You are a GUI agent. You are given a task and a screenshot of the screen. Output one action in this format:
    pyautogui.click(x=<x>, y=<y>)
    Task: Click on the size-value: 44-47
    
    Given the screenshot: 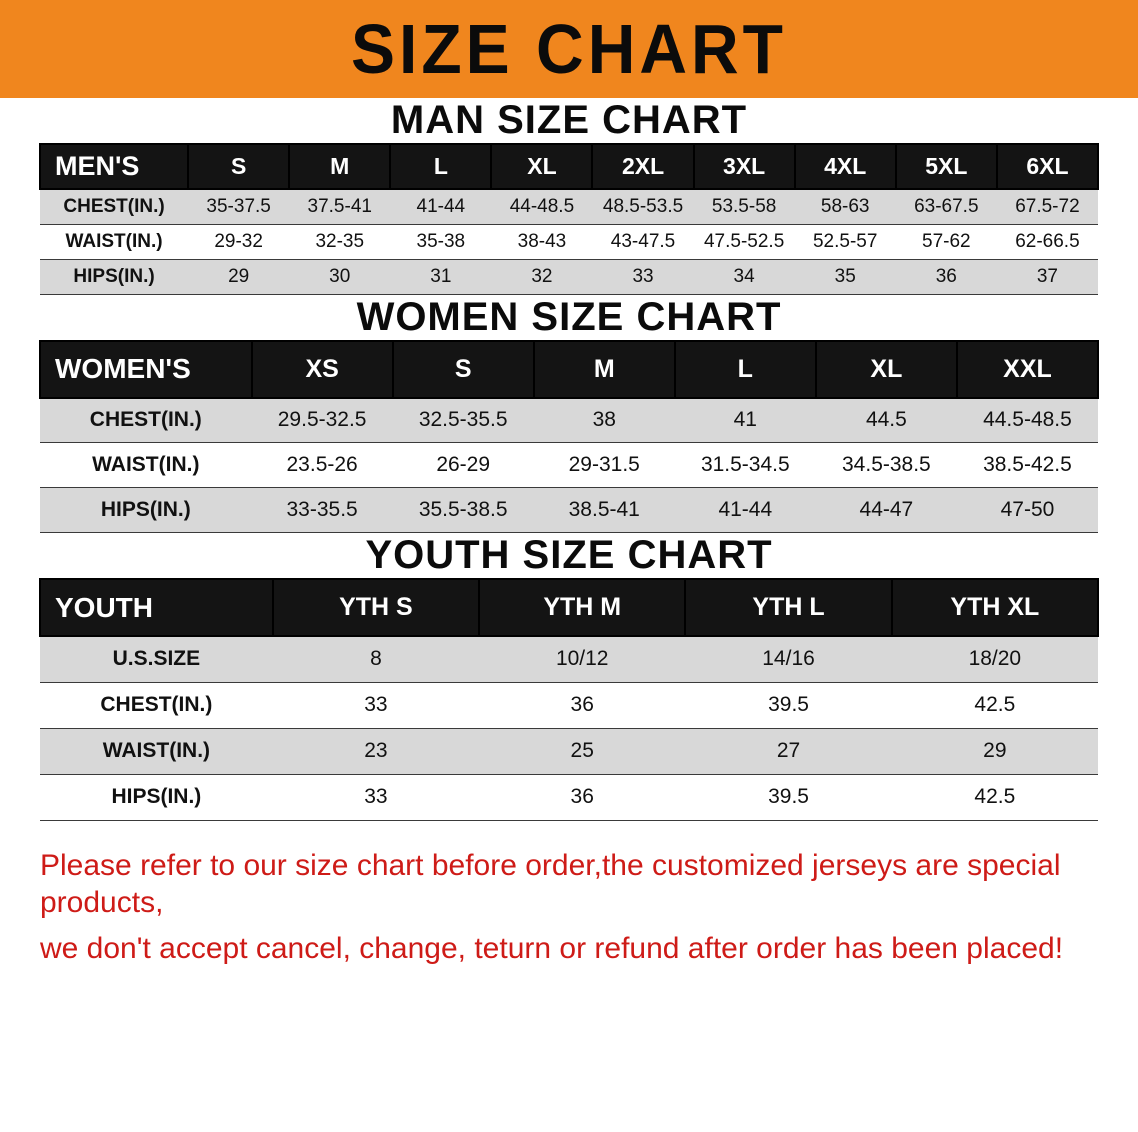 What is the action you would take?
    pyautogui.click(x=886, y=510)
    